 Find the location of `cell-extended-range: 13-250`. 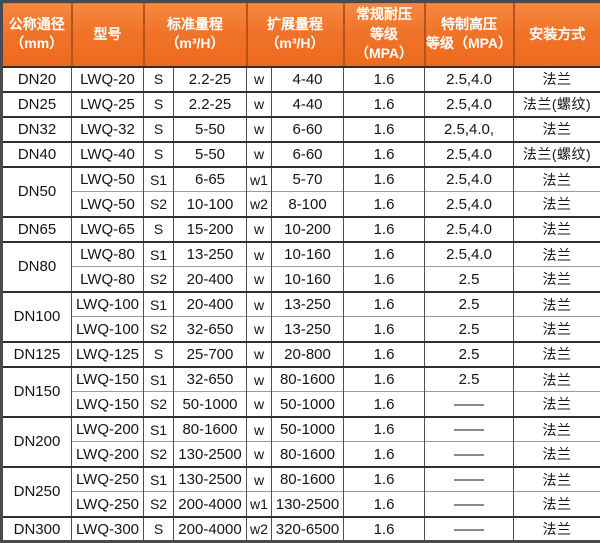

cell-extended-range: 13-250 is located at coordinates (308, 304).